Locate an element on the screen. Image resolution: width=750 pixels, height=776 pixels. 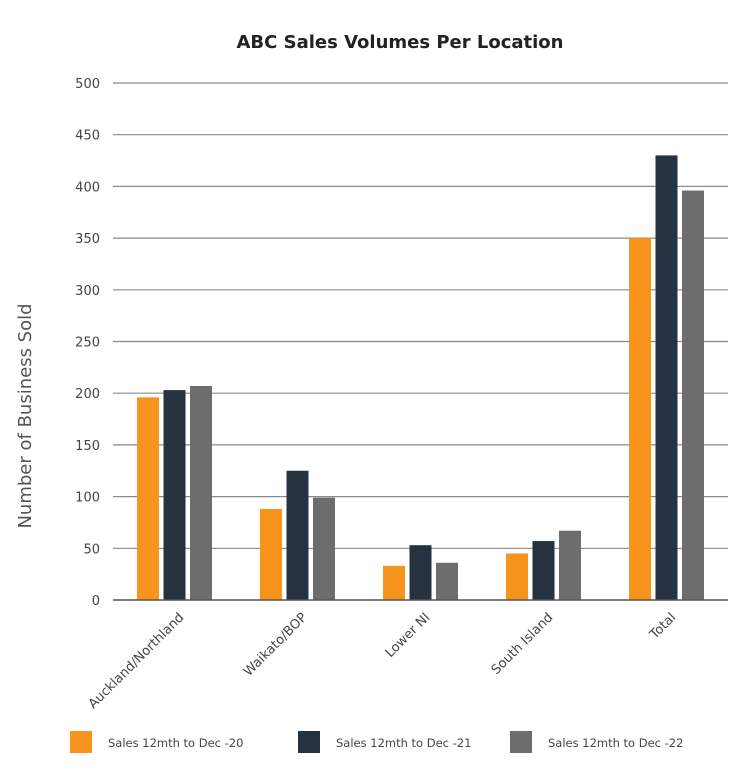
y-tick-label: 150 is located at coordinates (87, 446).